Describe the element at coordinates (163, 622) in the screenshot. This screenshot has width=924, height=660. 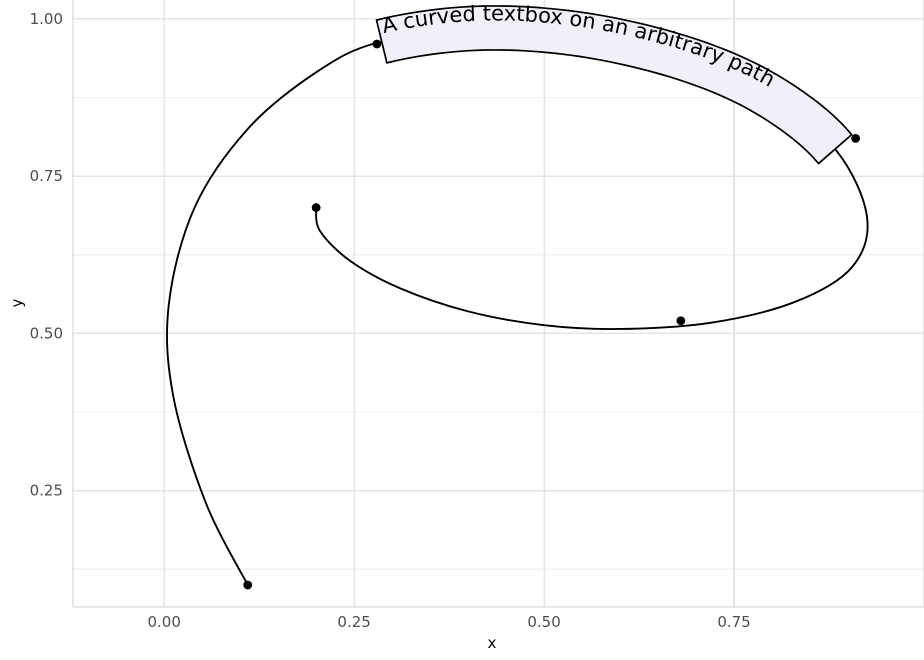
I see `x-tick-label: 0.00` at that location.